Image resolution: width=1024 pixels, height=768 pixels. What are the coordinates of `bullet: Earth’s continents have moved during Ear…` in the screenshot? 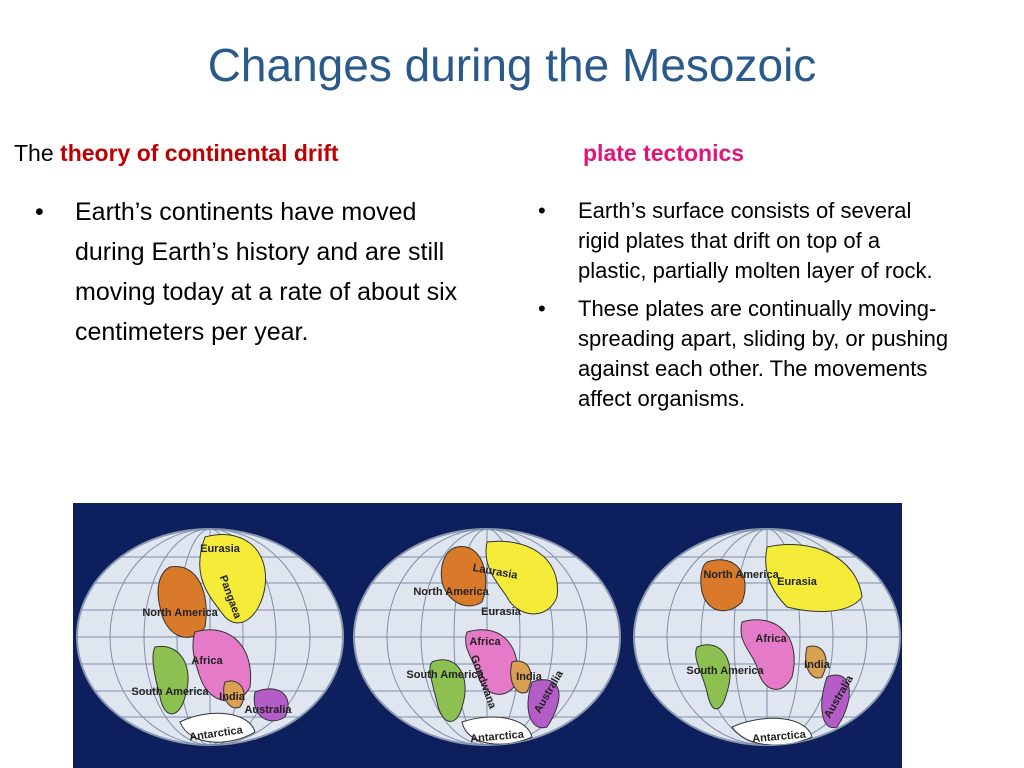 It's located at (247, 272).